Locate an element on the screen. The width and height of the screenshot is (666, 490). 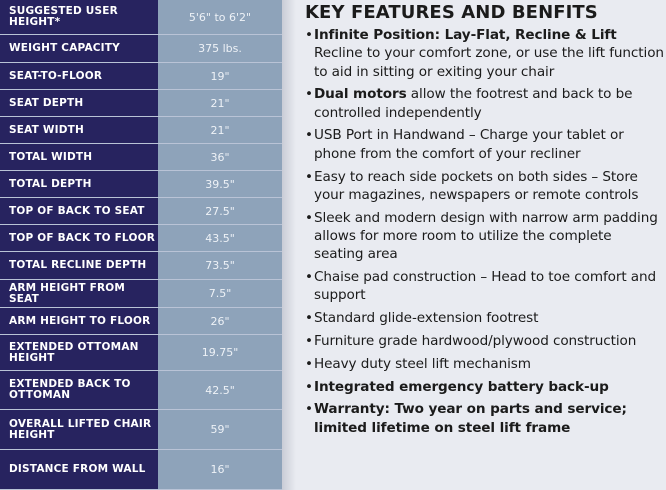
feature-item: • Integrated emergency battery back-up is located at coordinates (485, 387).